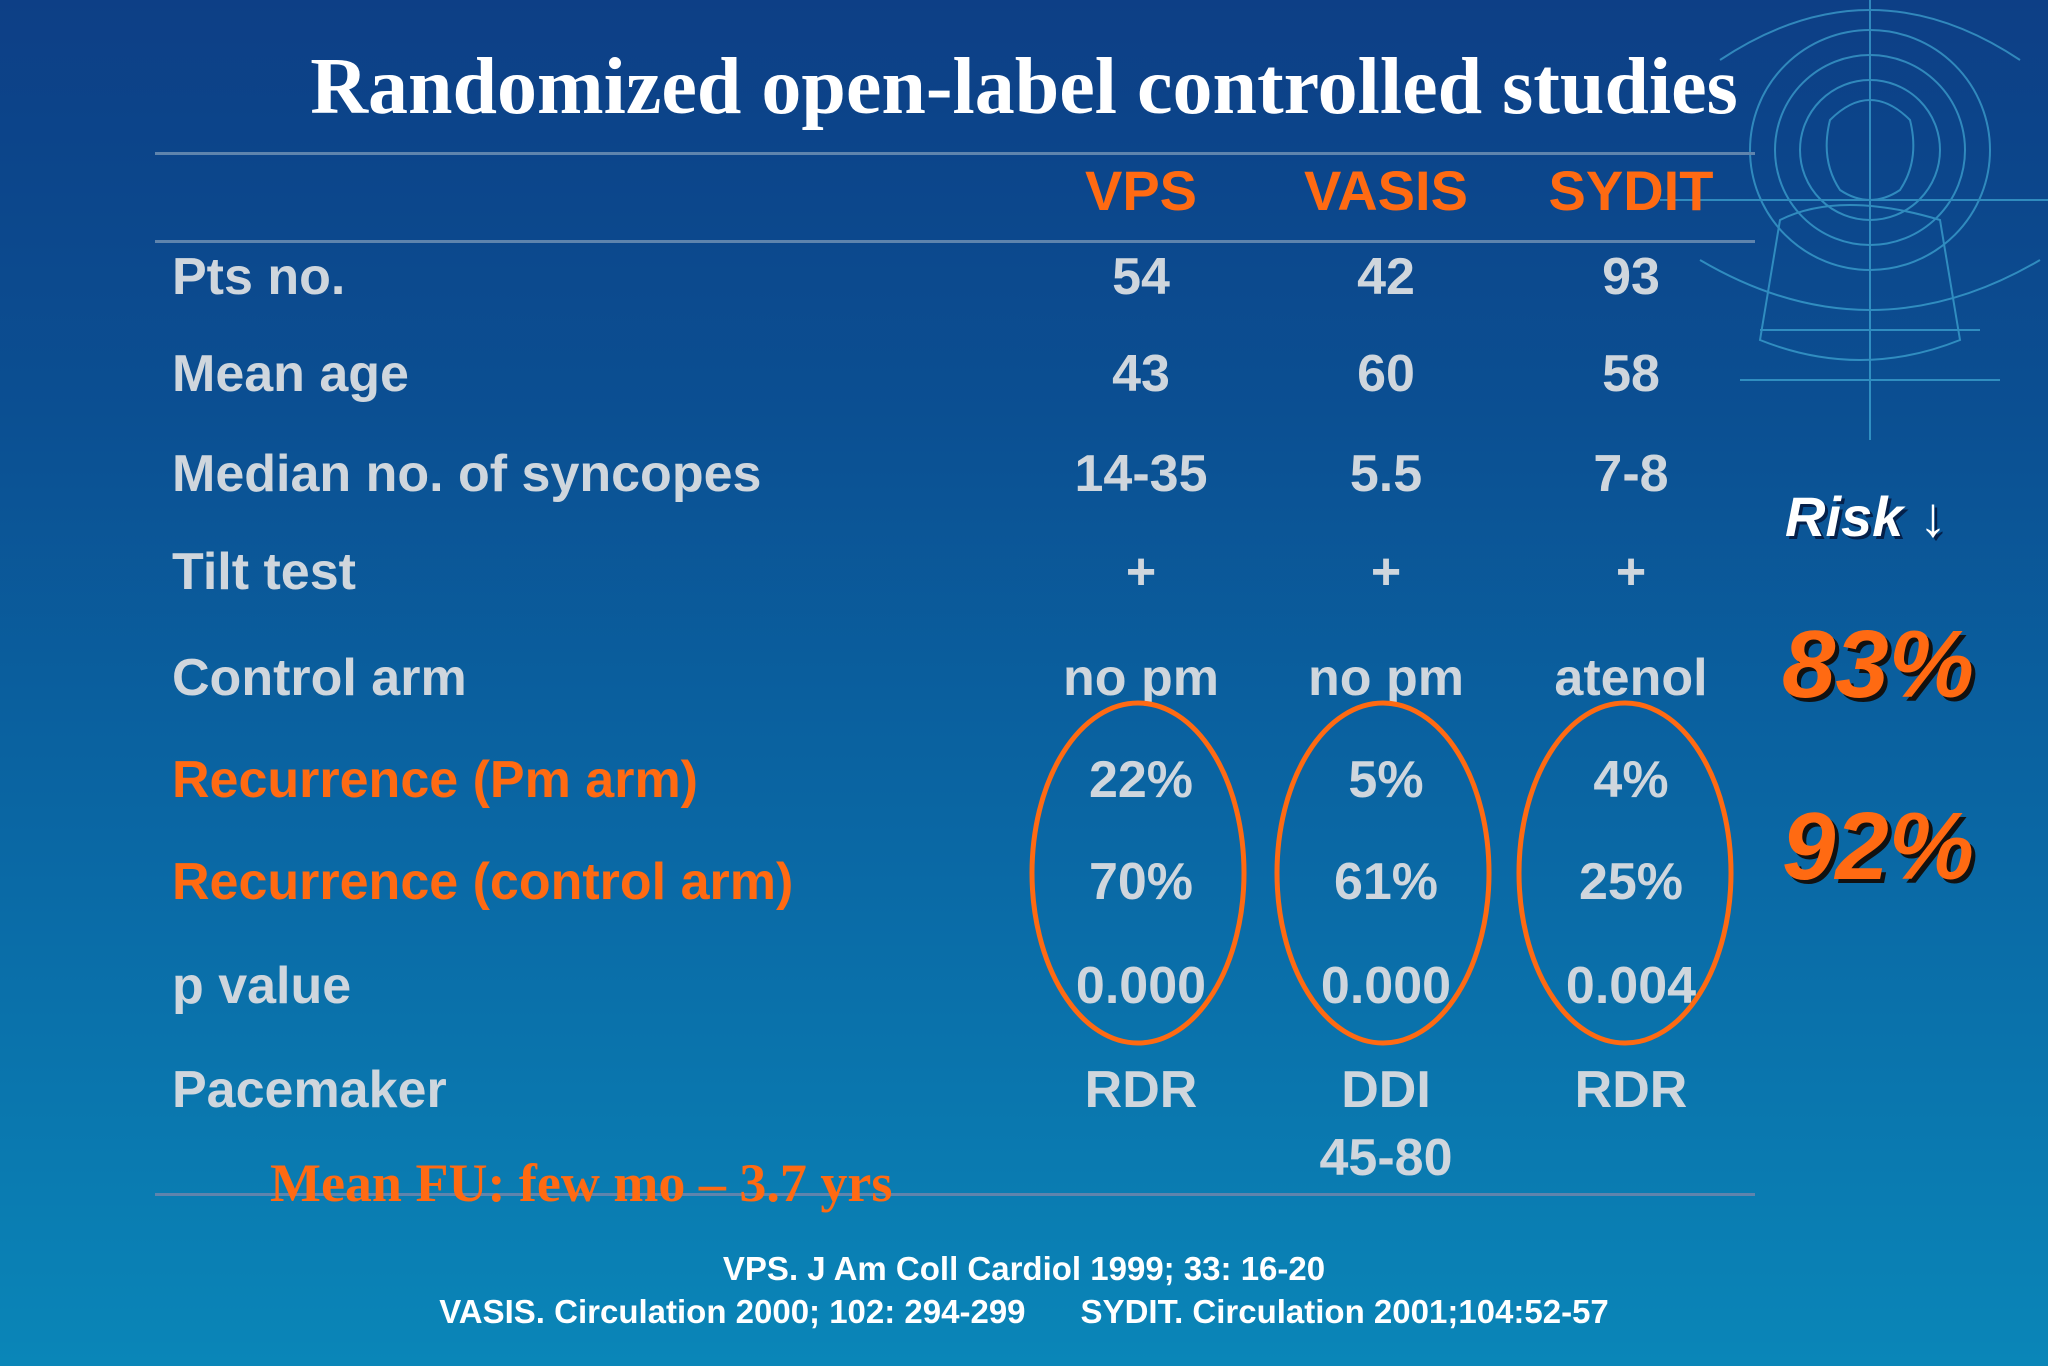  I want to click on risk-reduction-value-2: 92%, so click(1878, 846).